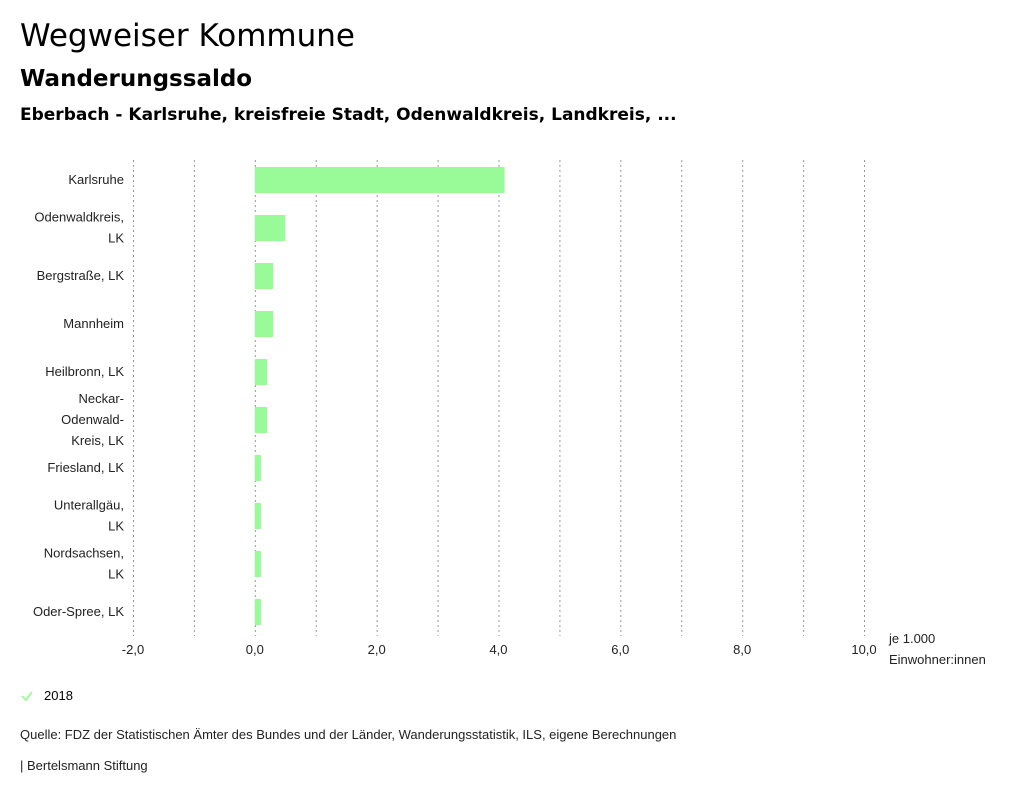 The image size is (1024, 799). Describe the element at coordinates (255, 649) in the screenshot. I see `tick-label: 0,0` at that location.